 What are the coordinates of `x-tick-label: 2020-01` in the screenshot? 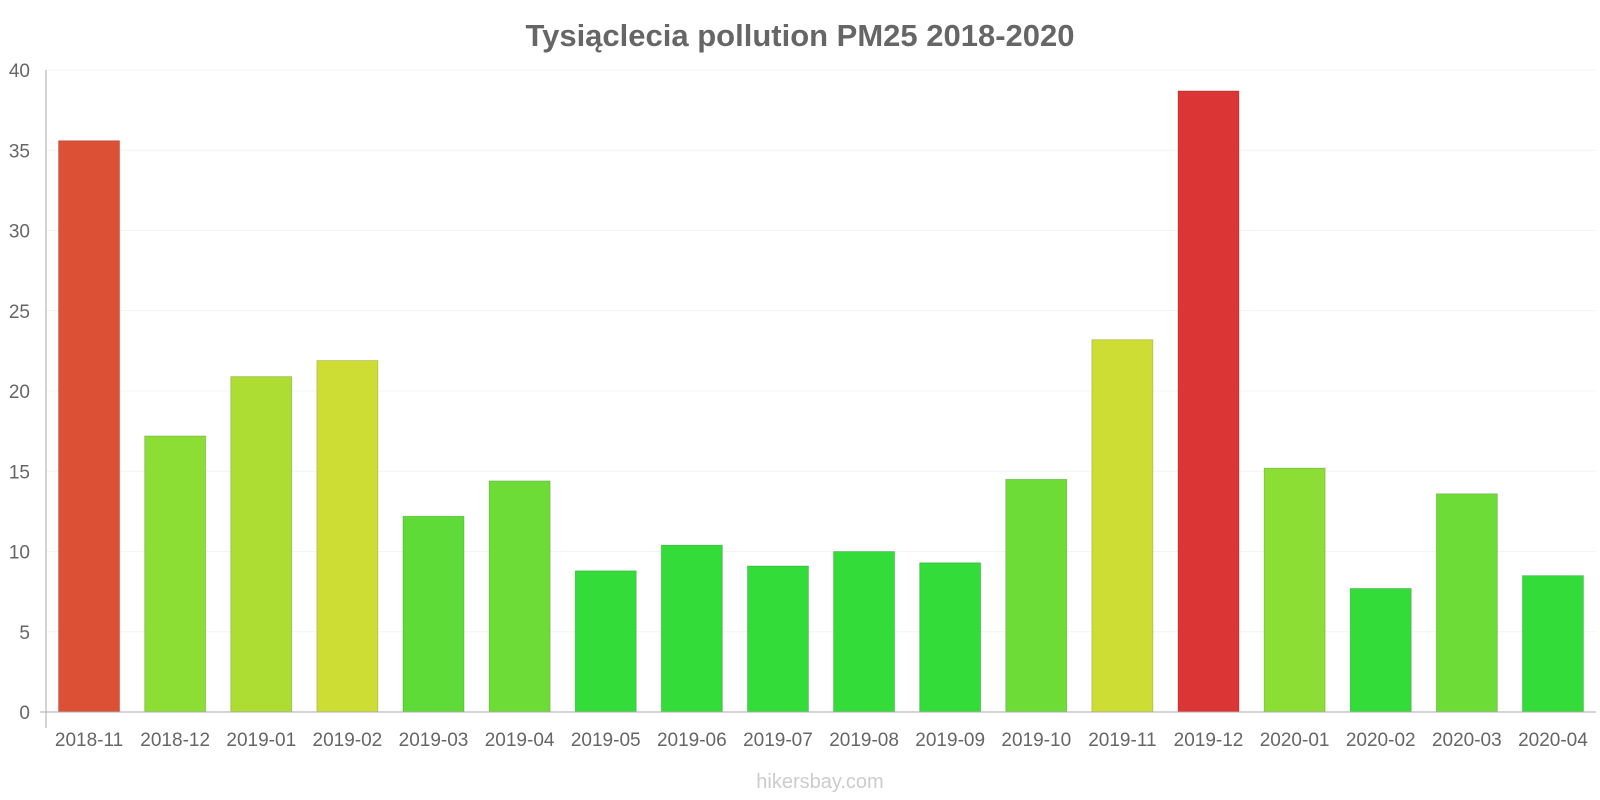 It's located at (1295, 740).